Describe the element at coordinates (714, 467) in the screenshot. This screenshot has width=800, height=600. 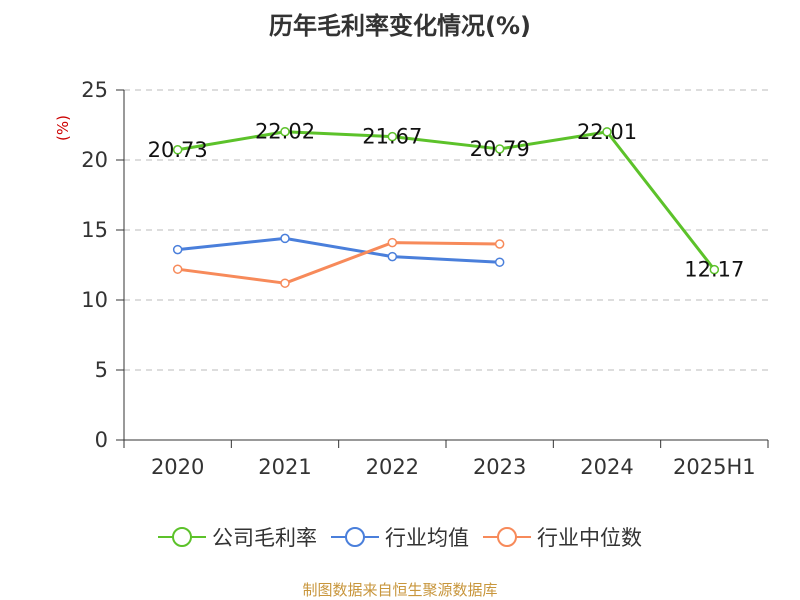
I see `x-tick-label: 2025H1` at that location.